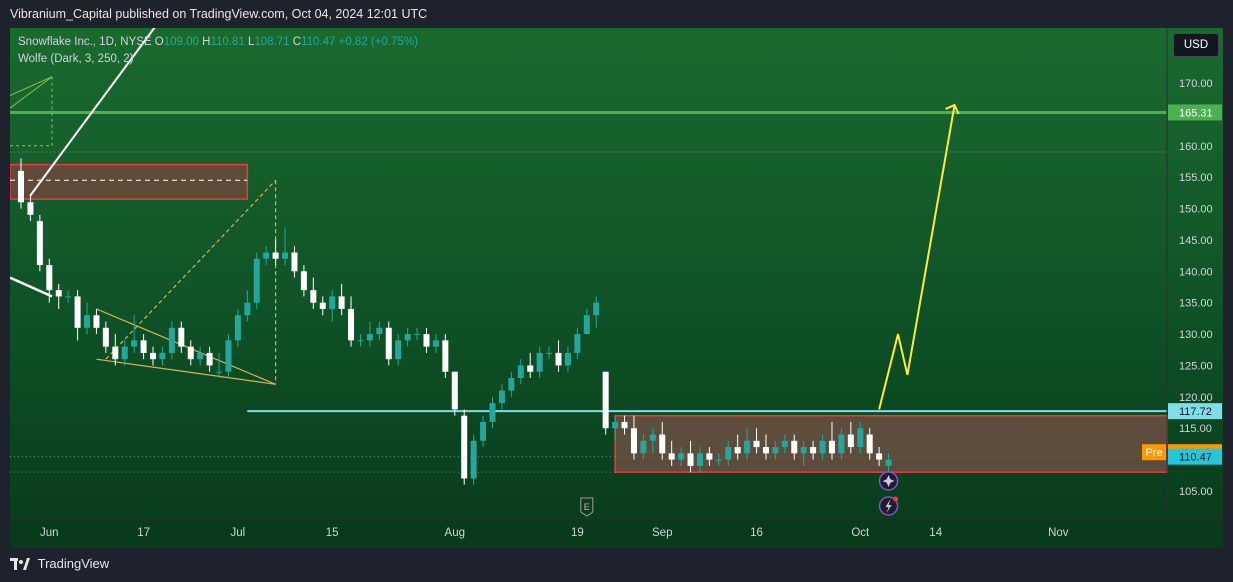 This screenshot has height=582, width=1233. What do you see at coordinates (143, 533) in the screenshot?
I see `time-tick-label: 17` at bounding box center [143, 533].